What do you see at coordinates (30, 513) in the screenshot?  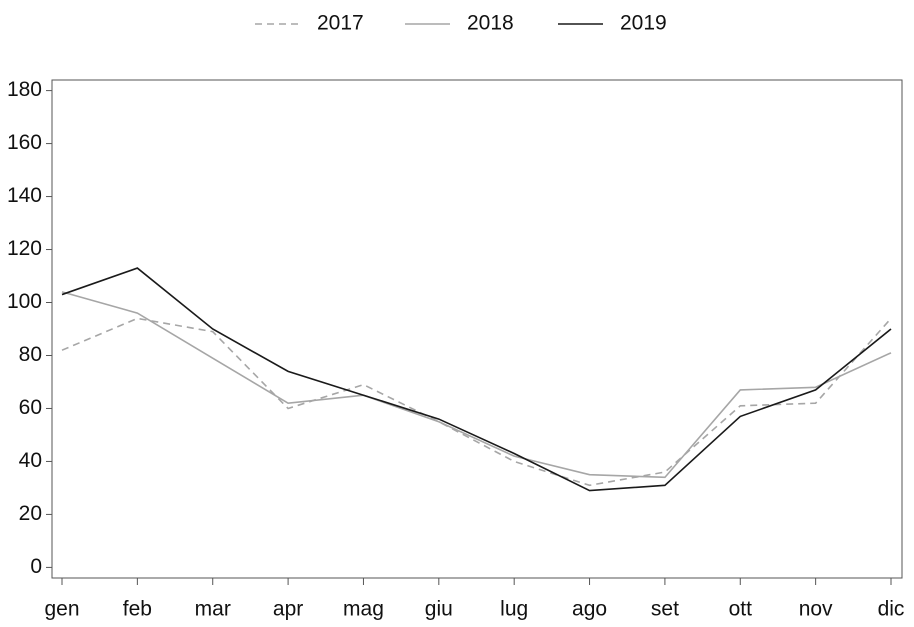 I see `y-tick-label: 20` at bounding box center [30, 513].